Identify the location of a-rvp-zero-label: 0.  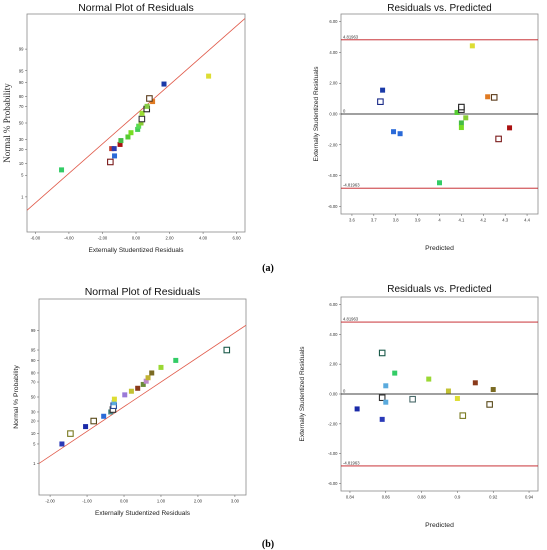
(344, 111).